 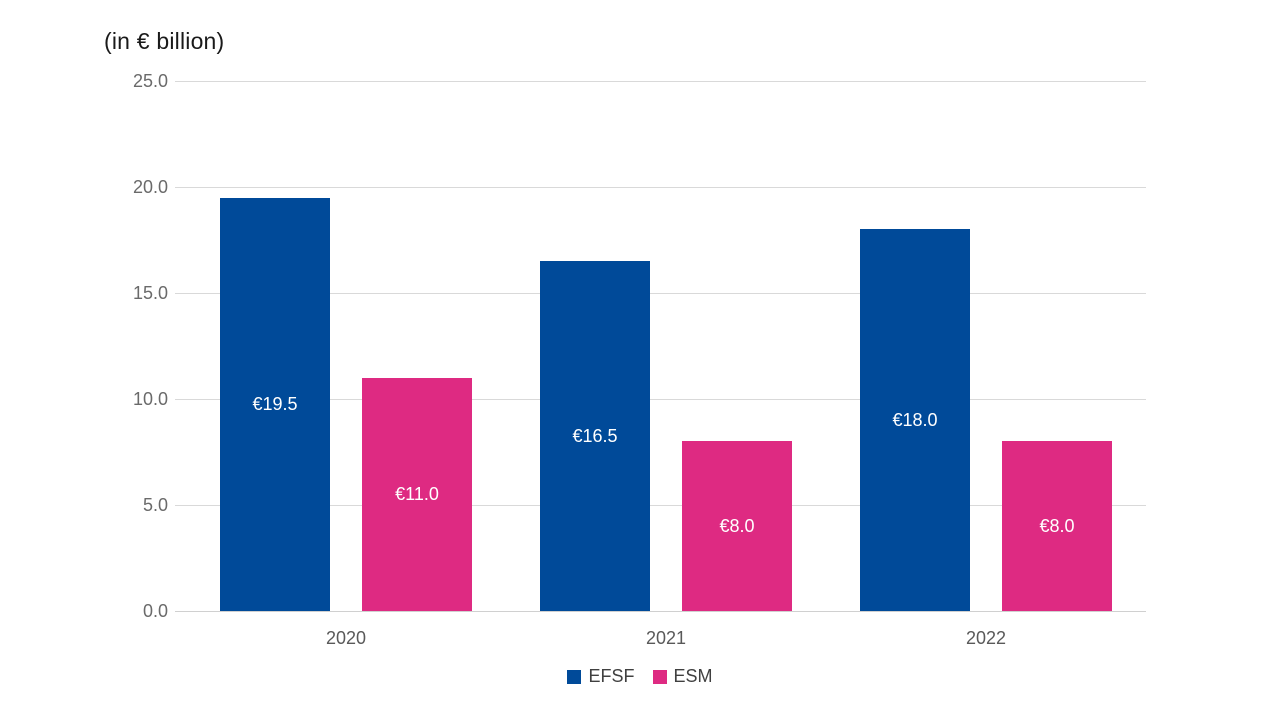 I want to click on bar-value-label: €18.0, so click(x=915, y=419).